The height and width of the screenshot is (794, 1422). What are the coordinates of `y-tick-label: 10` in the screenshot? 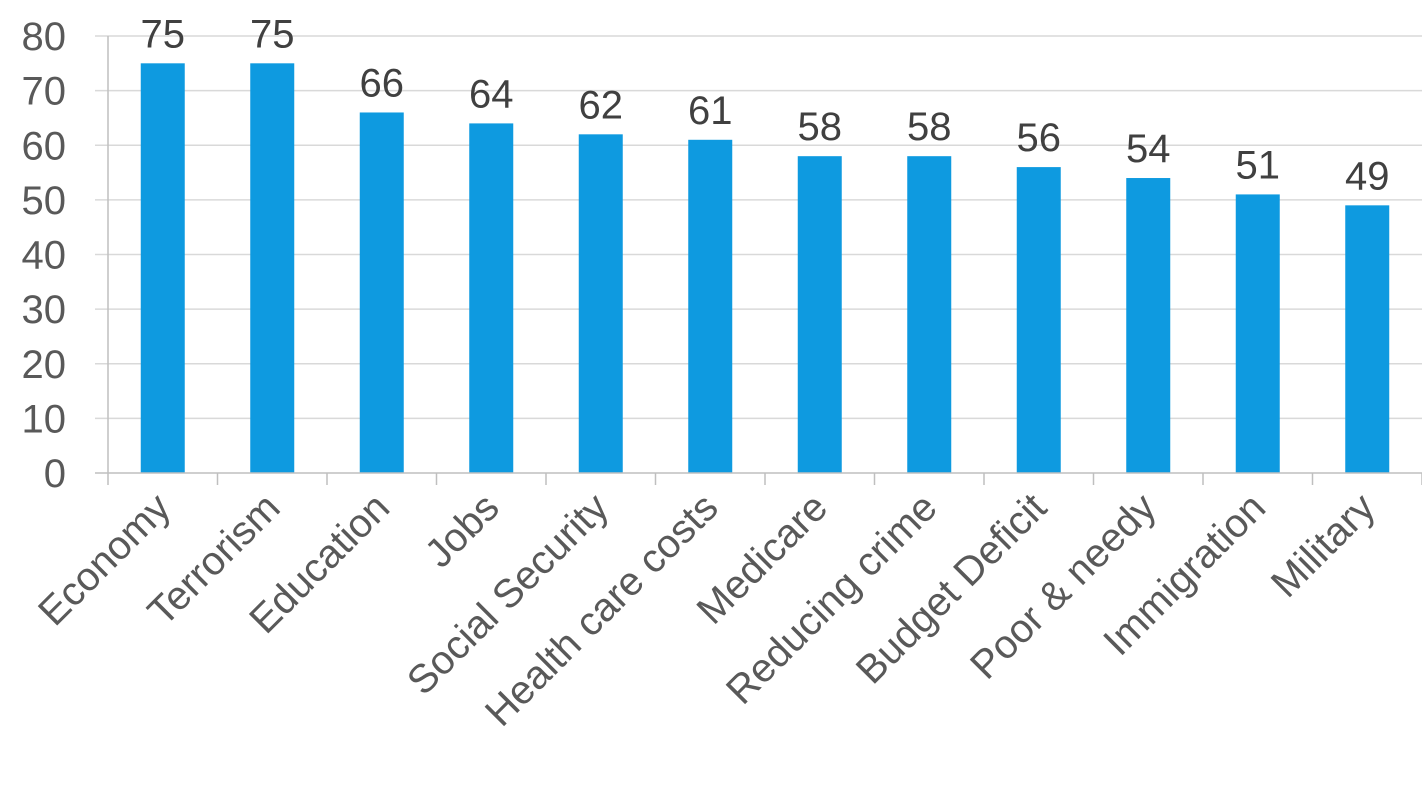 It's located at (44, 419).